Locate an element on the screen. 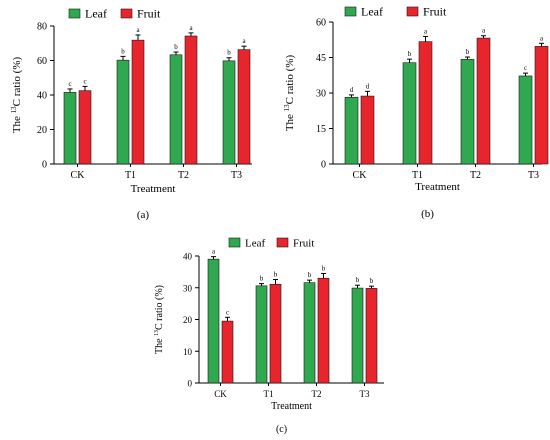 This screenshot has height=440, width=550. panel-label: (b) is located at coordinates (427, 214).